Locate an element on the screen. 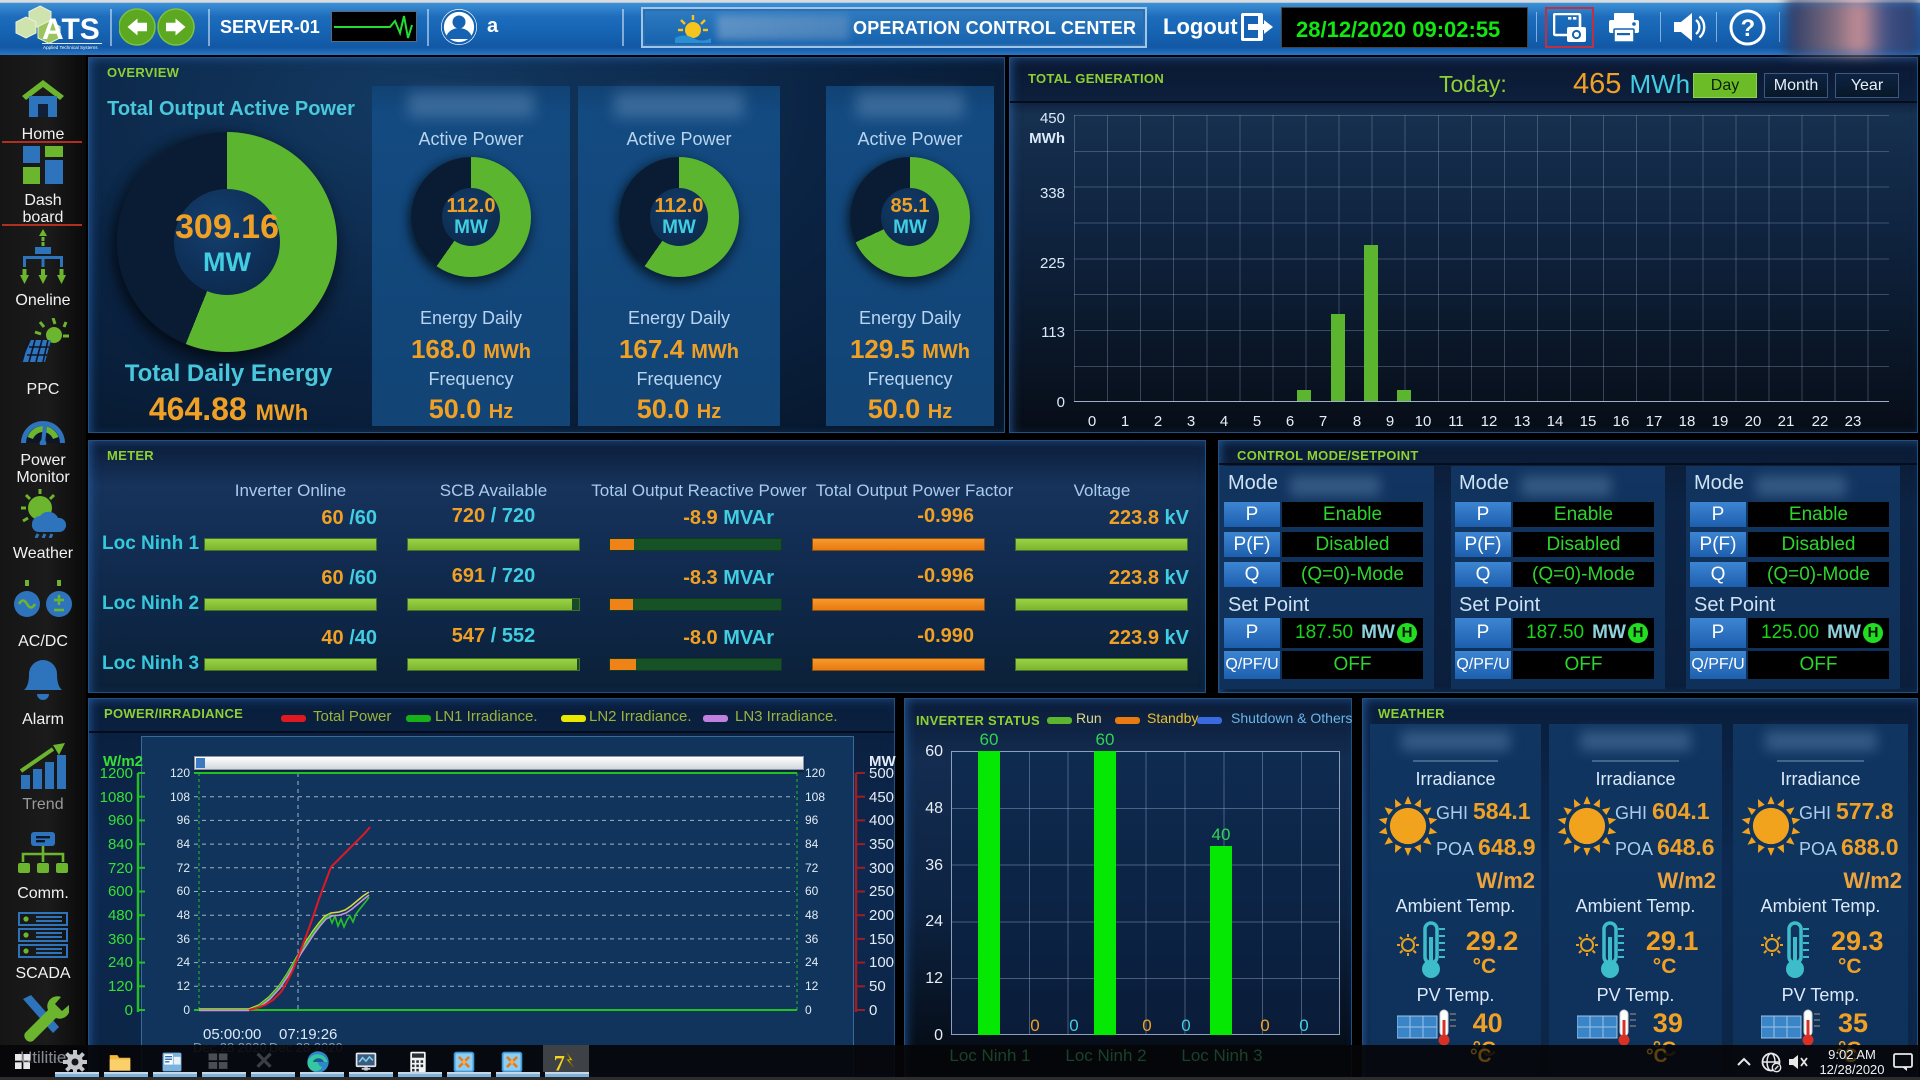 Image resolution: width=1920 pixels, height=1080 pixels. svg-text: 7 is located at coordinates (559, 1062).